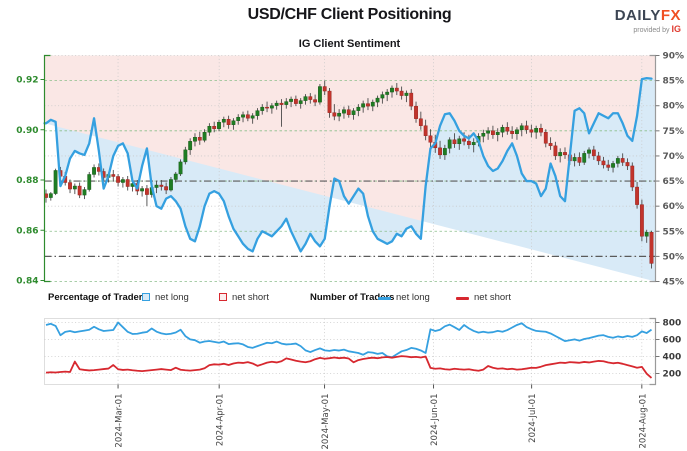 The width and height of the screenshot is (687, 451). Describe the element at coordinates (352, 297) in the screenshot. I see `legend-group-number: Number of Traders` at that location.